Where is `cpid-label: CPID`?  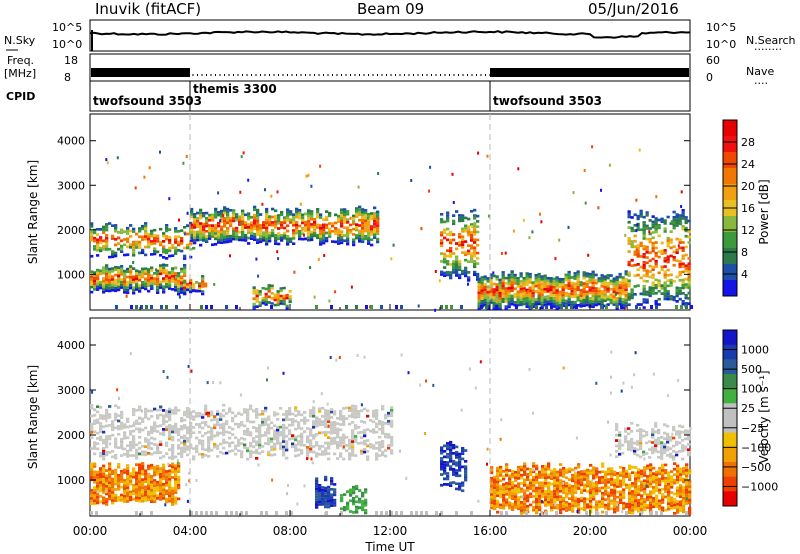 cpid-label: CPID is located at coordinates (20, 96).